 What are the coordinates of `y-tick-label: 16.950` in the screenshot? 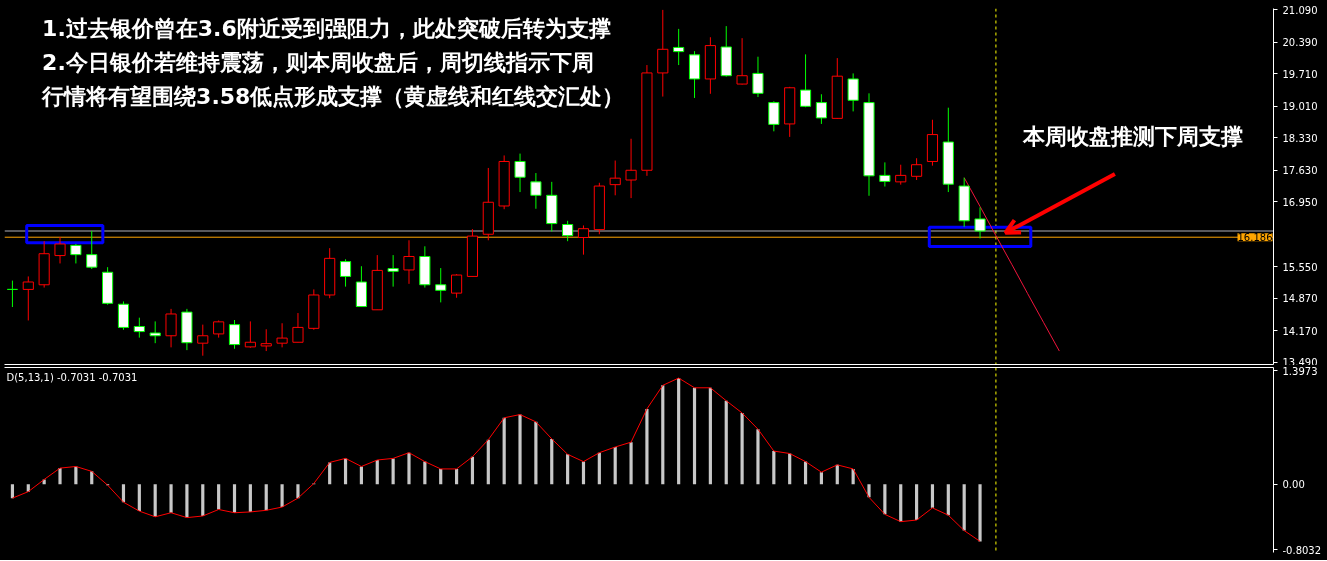 It's located at (1300, 202).